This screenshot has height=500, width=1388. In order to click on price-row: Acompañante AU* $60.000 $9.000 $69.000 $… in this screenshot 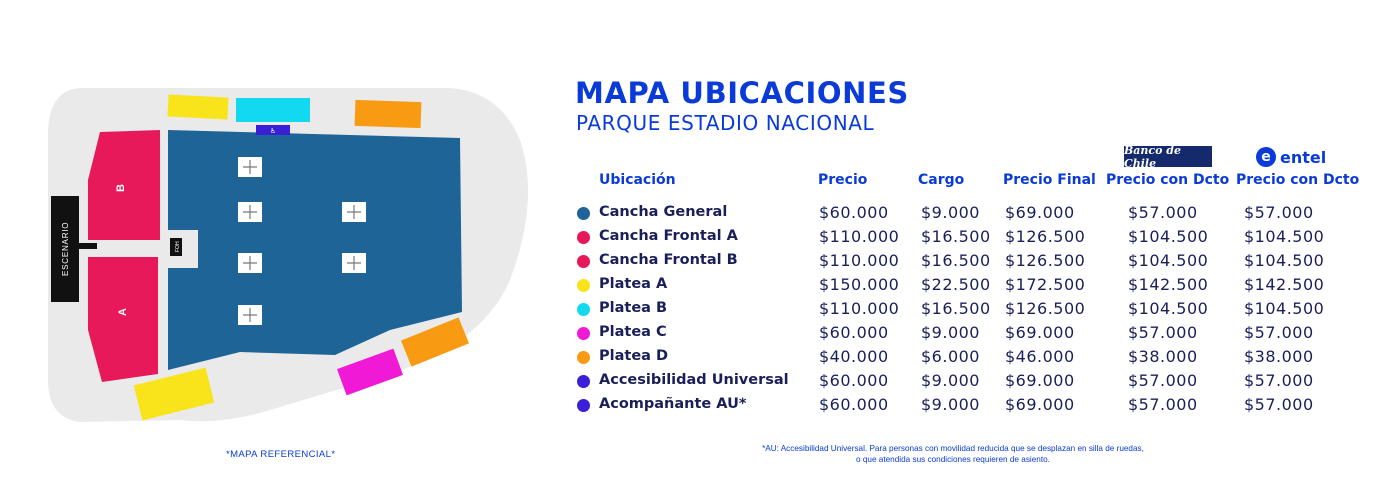, I will do `click(972, 405)`.